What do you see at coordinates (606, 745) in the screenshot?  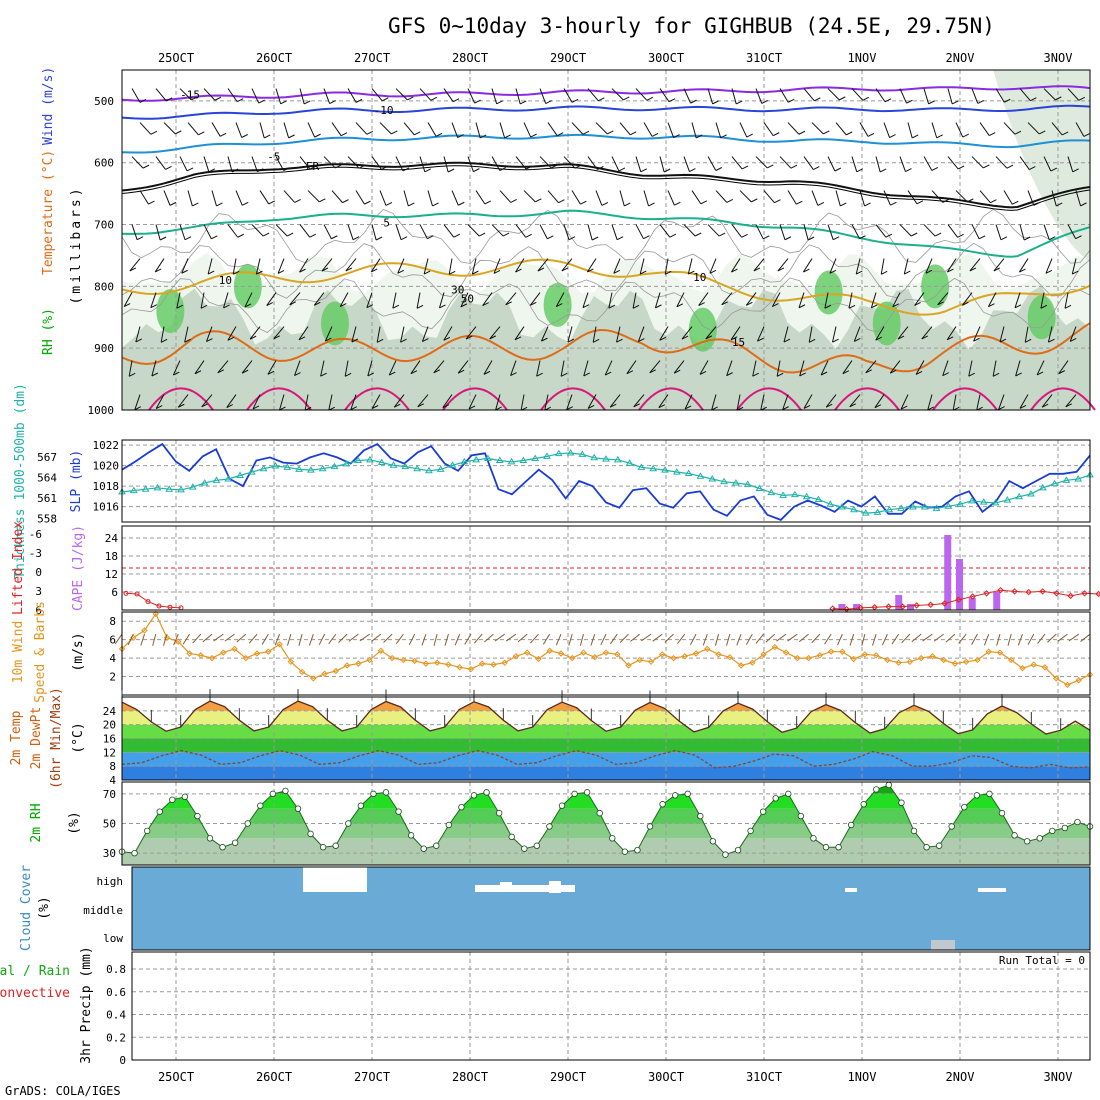 I see `temp-band` at bounding box center [606, 745].